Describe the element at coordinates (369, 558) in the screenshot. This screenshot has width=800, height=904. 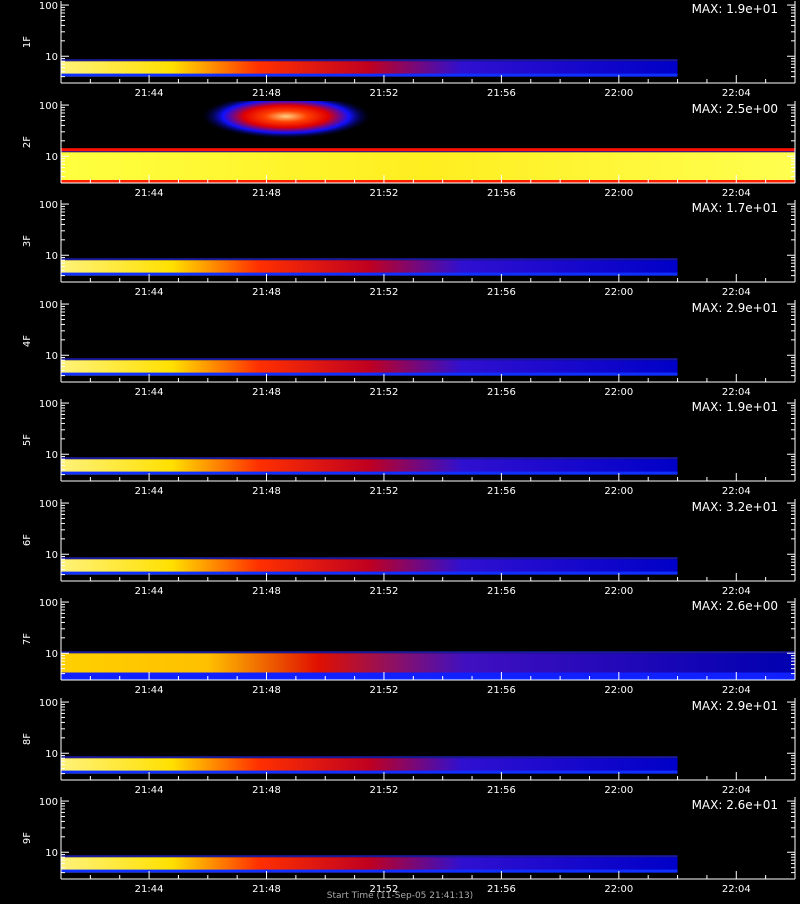
I see `band-upper-edge-6F` at that location.